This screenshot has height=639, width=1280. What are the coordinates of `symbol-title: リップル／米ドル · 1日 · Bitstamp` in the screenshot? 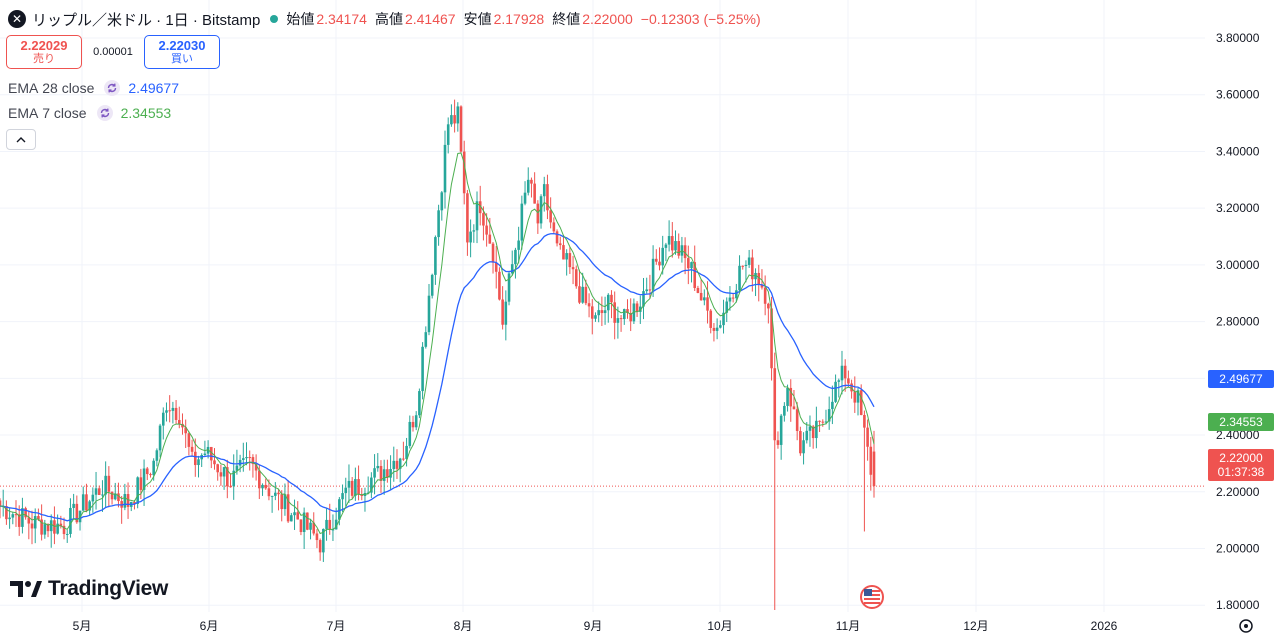 It's located at (146, 20).